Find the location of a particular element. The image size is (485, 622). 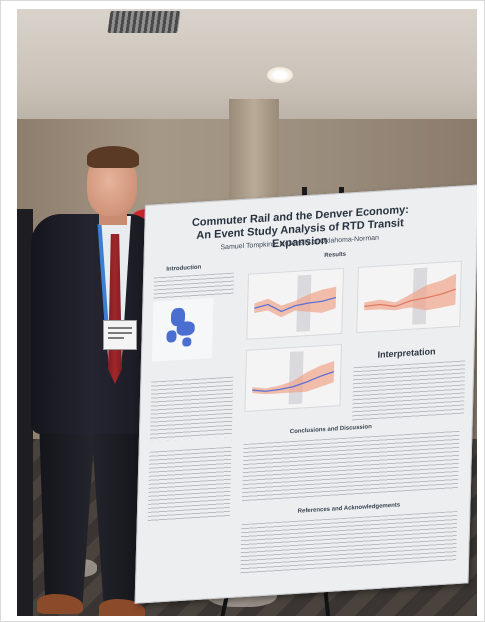

poster-section-results: Results is located at coordinates (335, 255).